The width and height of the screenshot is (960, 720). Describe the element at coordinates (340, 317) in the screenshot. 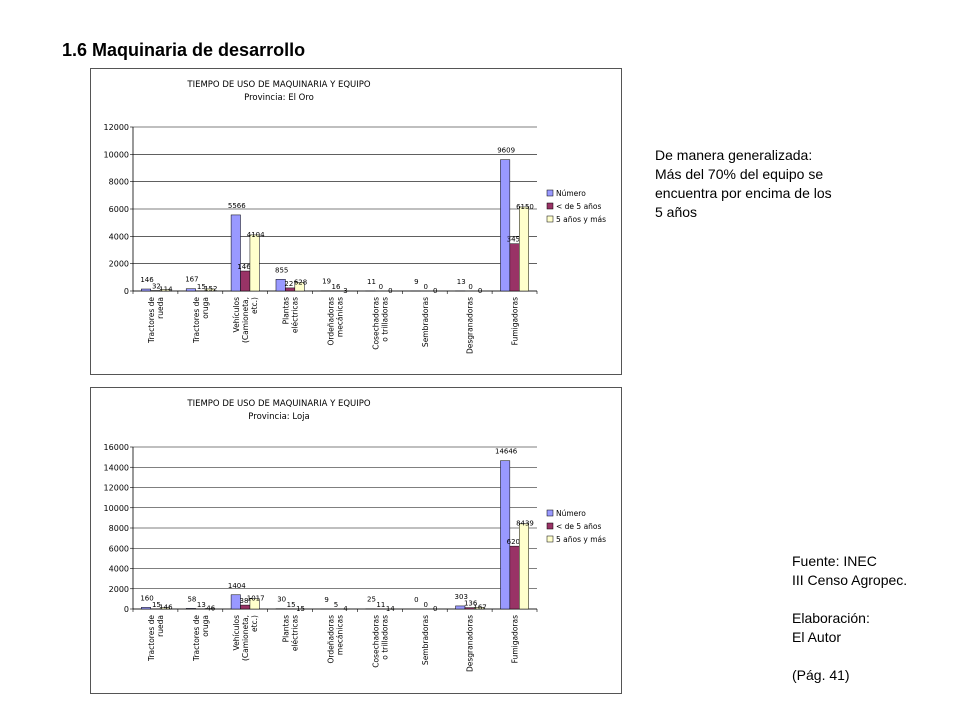

I see `x-tick-label: mecánicas` at that location.